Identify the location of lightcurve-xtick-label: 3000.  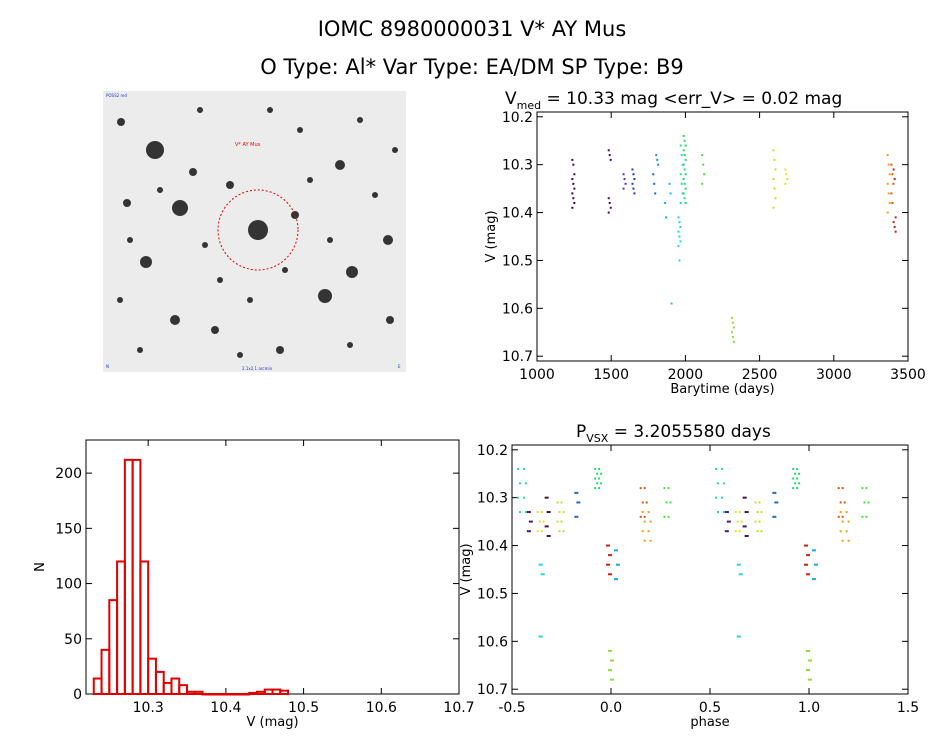
(834, 375).